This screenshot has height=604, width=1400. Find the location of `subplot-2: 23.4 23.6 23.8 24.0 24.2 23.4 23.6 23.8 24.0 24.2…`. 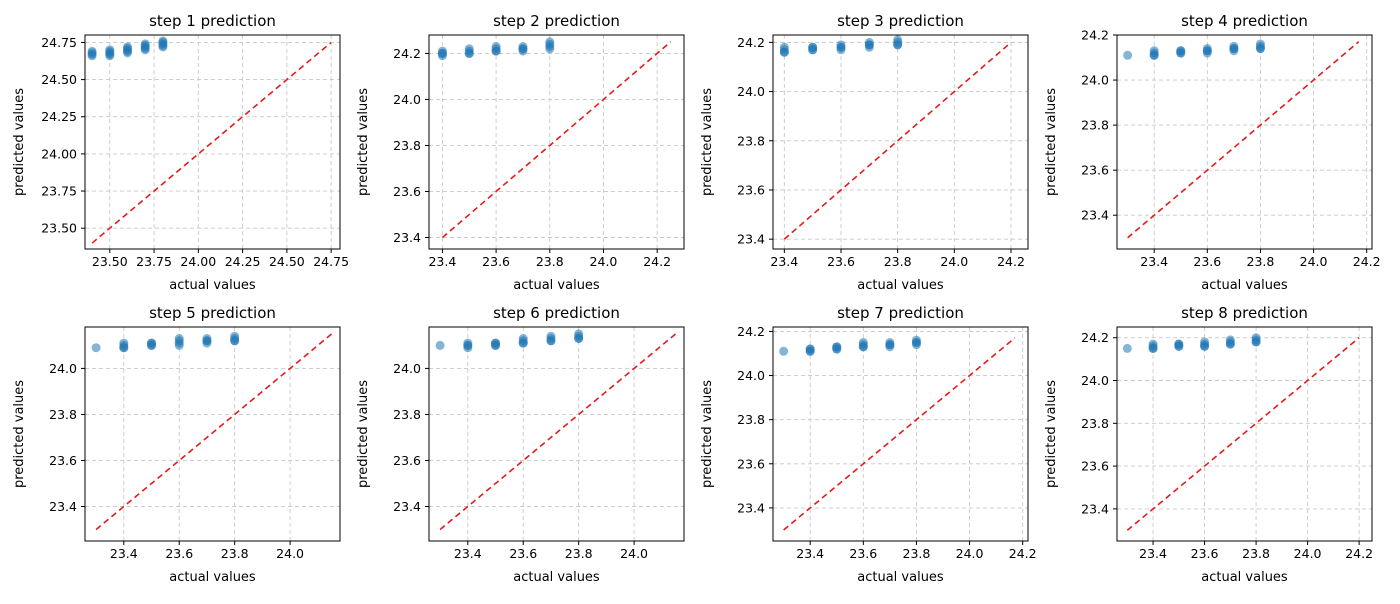

subplot-2: 23.4 23.6 23.8 24.0 24.2 23.4 23.6 23.8 24.0 24.2… is located at coordinates (520, 152).